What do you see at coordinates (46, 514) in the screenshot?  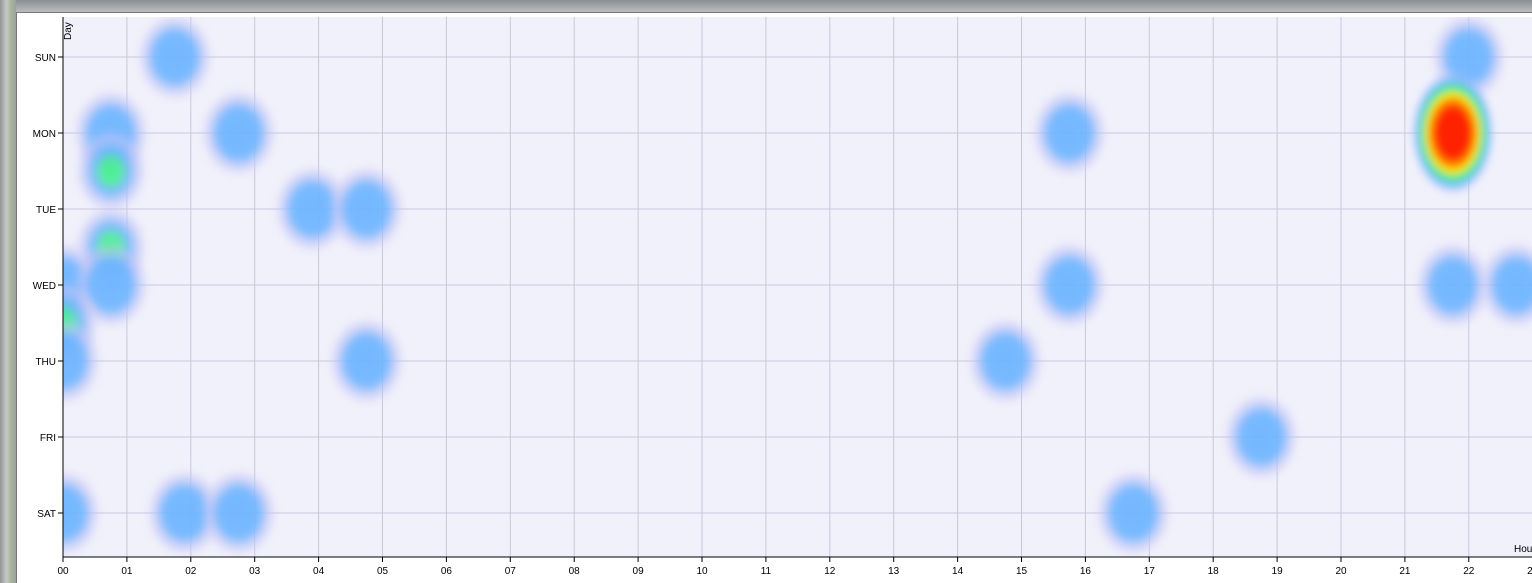 I see `y-tick-label-sat: SAT` at bounding box center [46, 514].